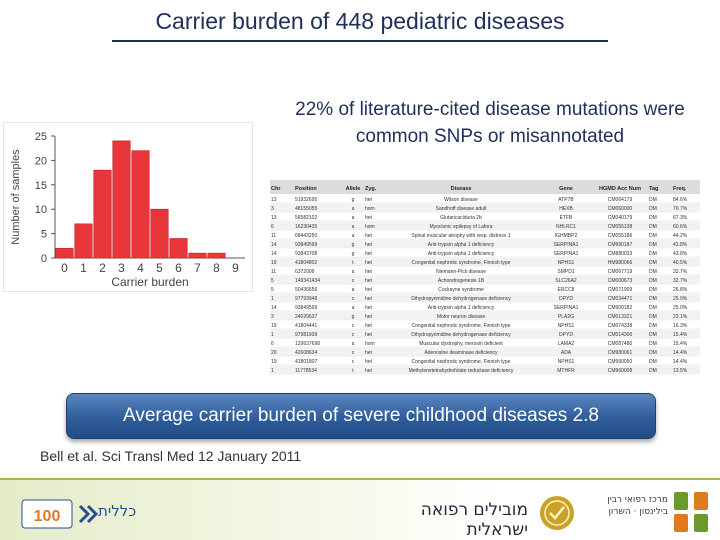 Image resolution: width=720 pixels, height=540 pixels. I want to click on table-cell: 14, so click(274, 245).